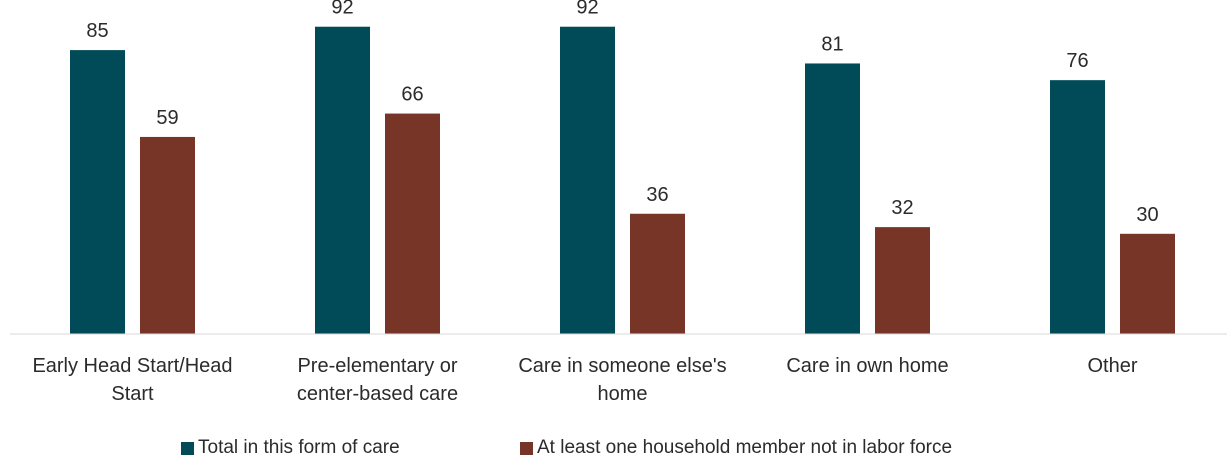 The width and height of the screenshot is (1227, 459). I want to click on legend-swatch-not-in-labor-force, so click(526, 448).